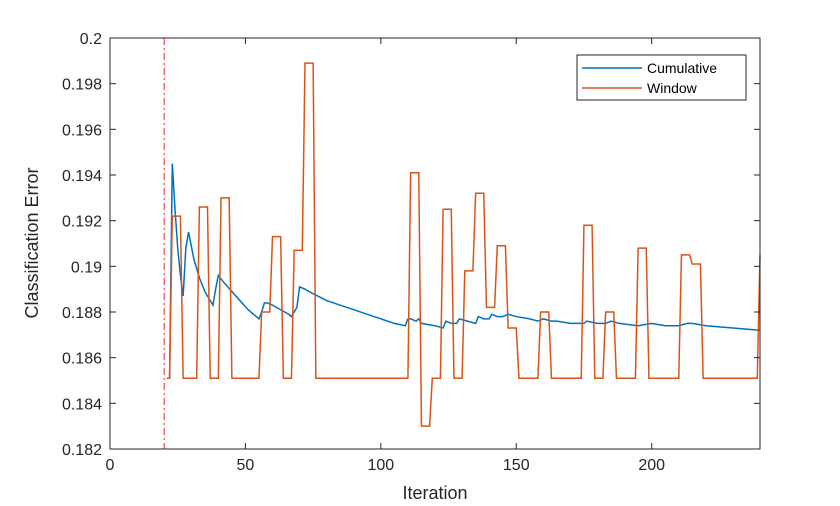 This screenshot has width=840, height=506. Describe the element at coordinates (82, 85) in the screenshot. I see `y-tick-label: 0.198` at that location.